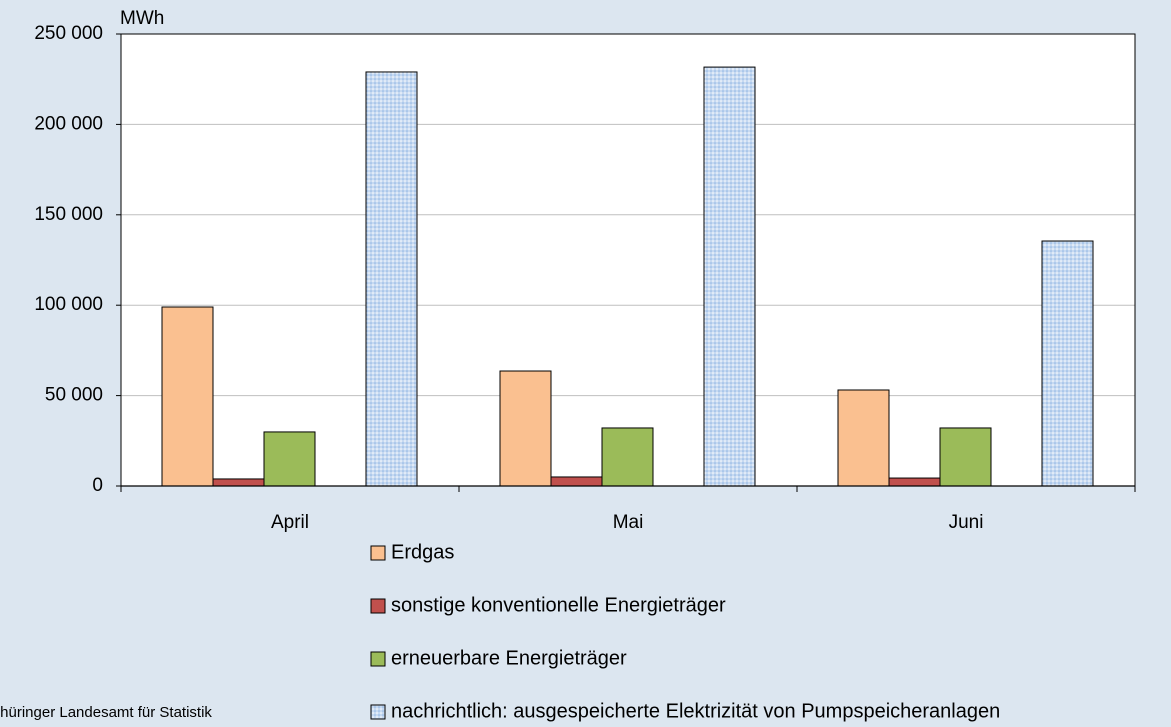 Image resolution: width=1171 pixels, height=727 pixels. What do you see at coordinates (142, 18) in the screenshot?
I see `unit-label: MWh` at bounding box center [142, 18].